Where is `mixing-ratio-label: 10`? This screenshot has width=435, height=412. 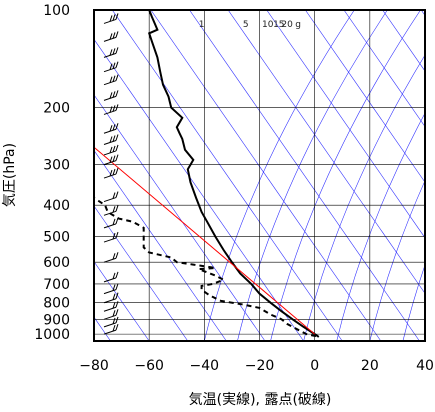
mixing-ratio-label: 10 is located at coordinates (268, 25).